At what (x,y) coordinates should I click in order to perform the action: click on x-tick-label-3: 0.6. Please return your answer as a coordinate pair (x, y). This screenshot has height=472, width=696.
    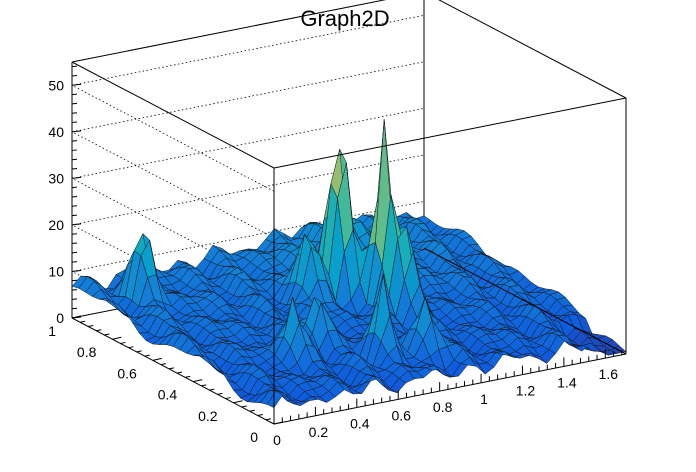
    Looking at the image, I should click on (402, 415).